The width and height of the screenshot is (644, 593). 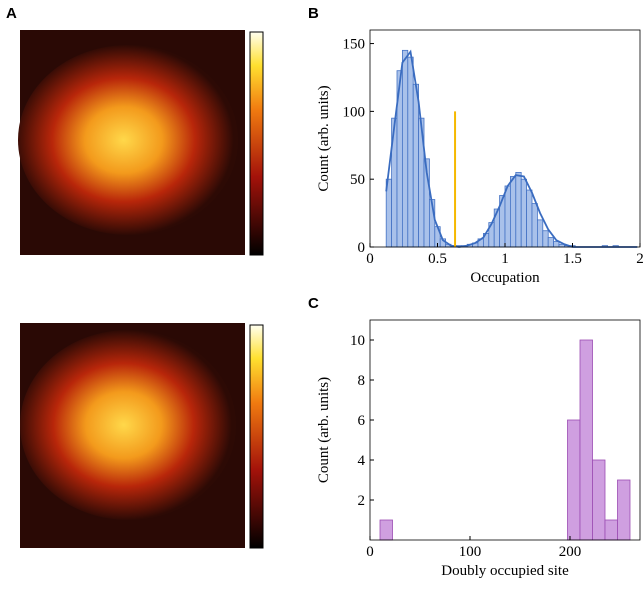 What do you see at coordinates (640, 259) in the screenshot?
I see `x-tick-label: 2` at bounding box center [640, 259].